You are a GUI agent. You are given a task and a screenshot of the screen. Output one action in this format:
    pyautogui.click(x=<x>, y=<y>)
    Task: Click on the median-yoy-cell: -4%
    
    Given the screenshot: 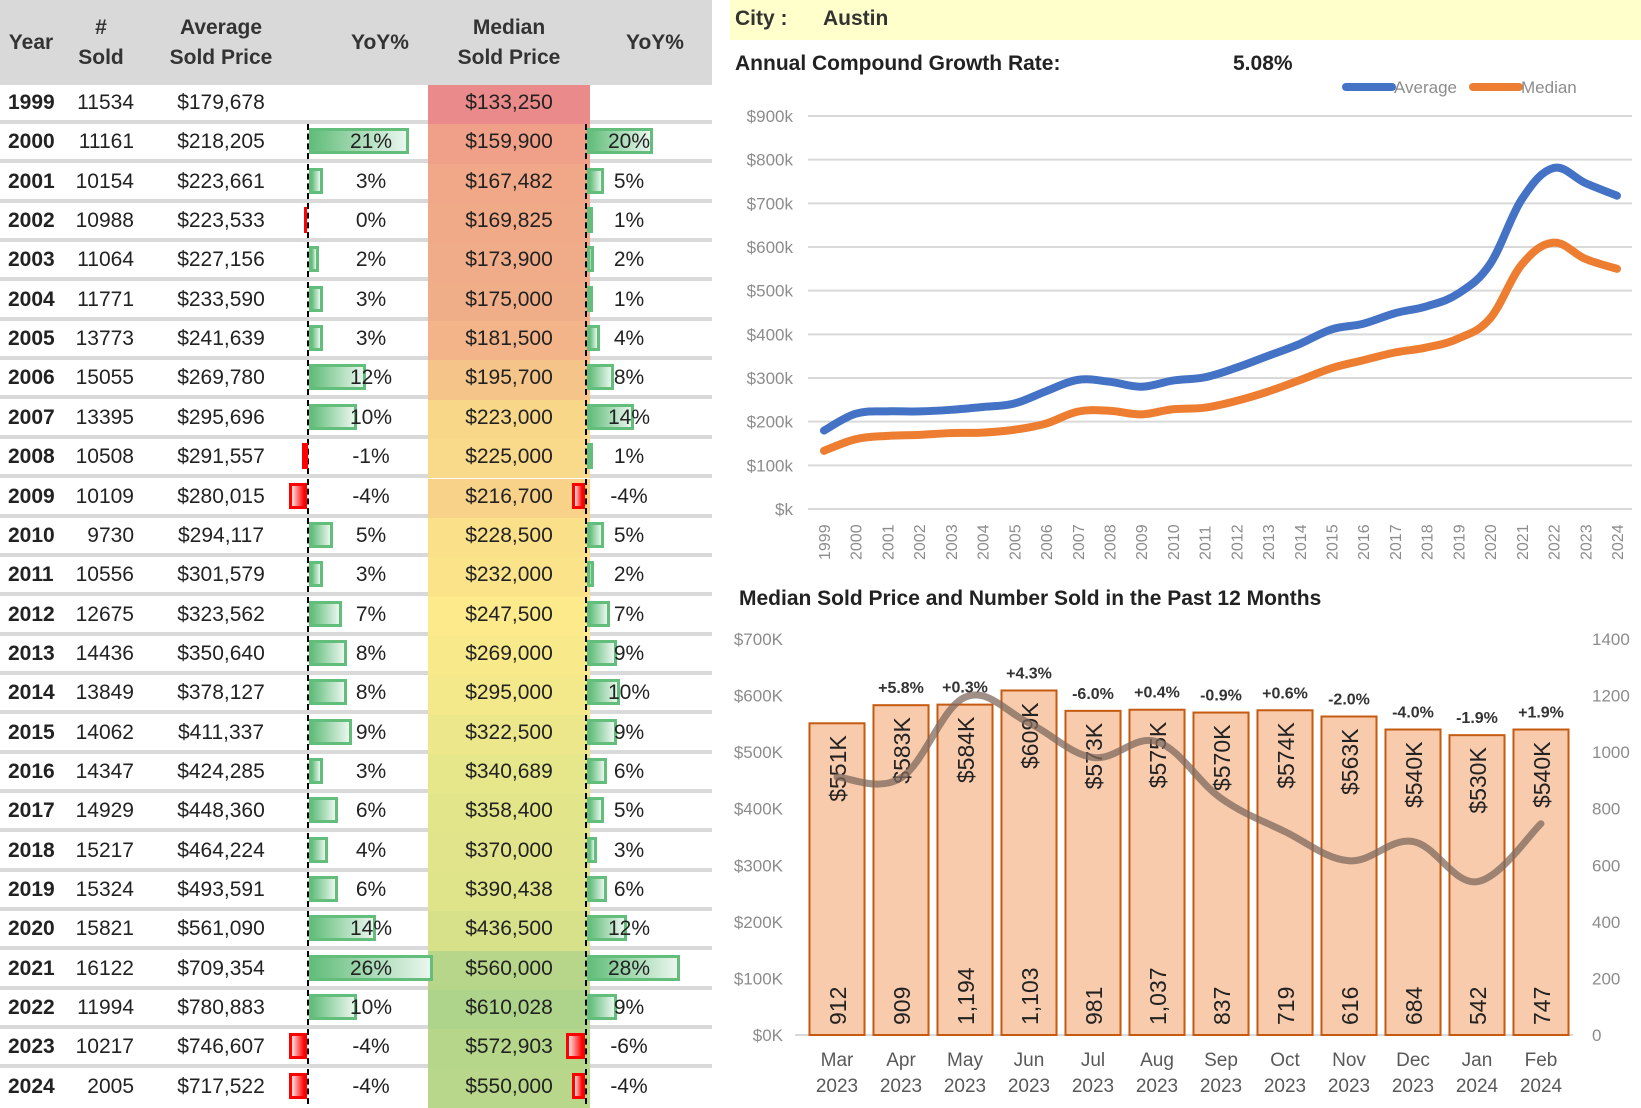 What is the action you would take?
    pyautogui.click(x=626, y=496)
    